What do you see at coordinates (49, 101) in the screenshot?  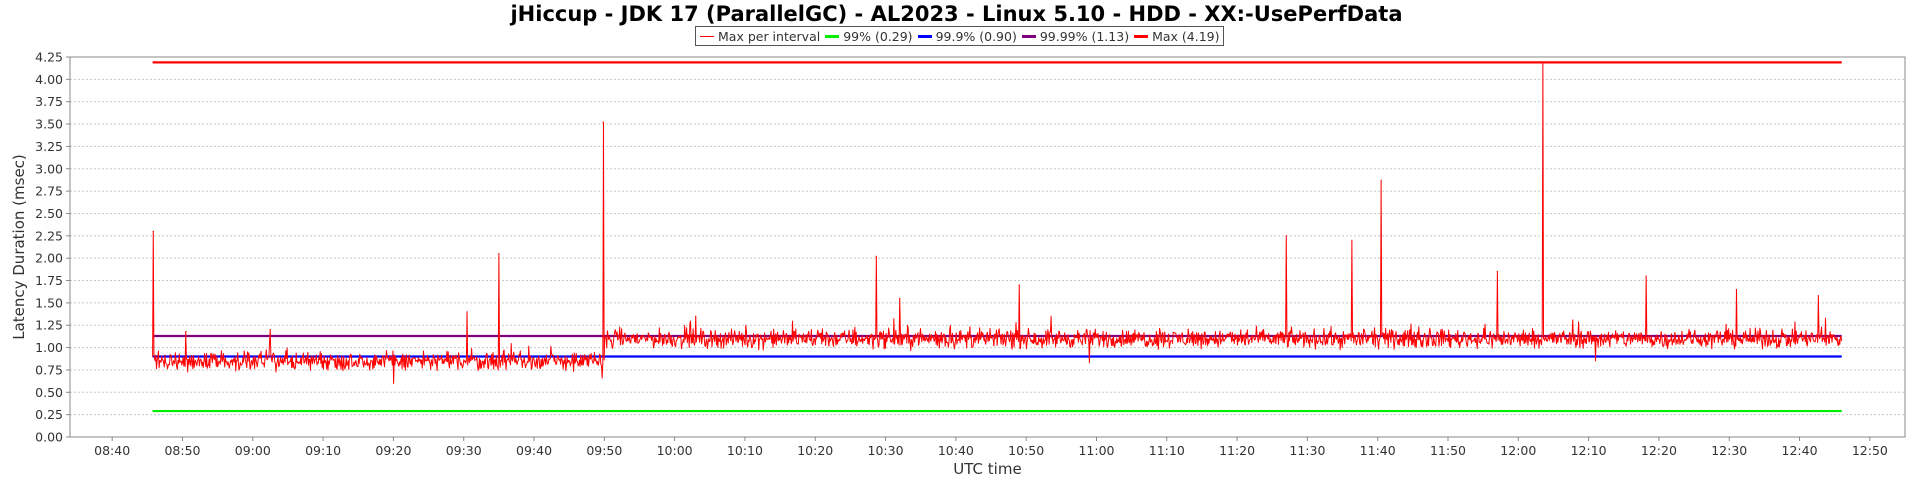 I see `y-tick-label: 3.75` at bounding box center [49, 101].